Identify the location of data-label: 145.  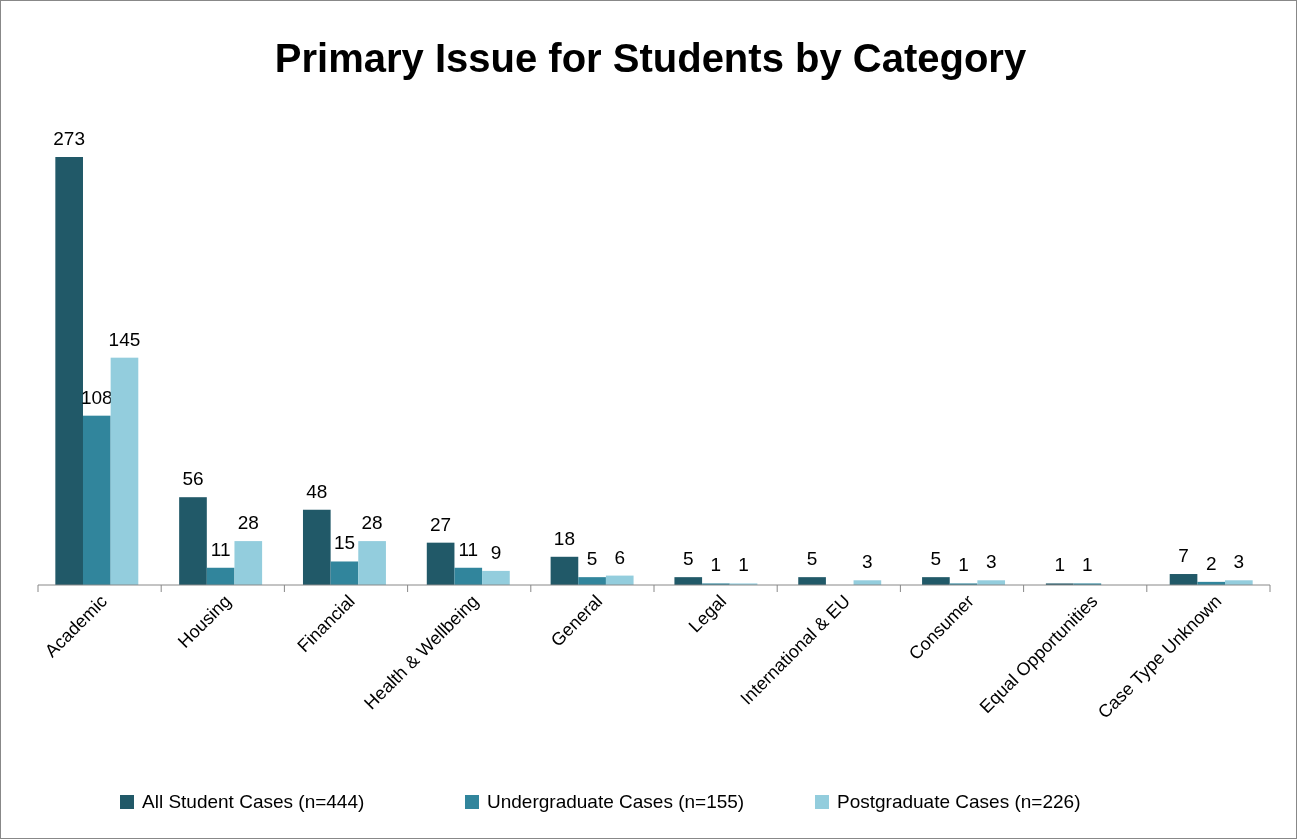
(124, 339).